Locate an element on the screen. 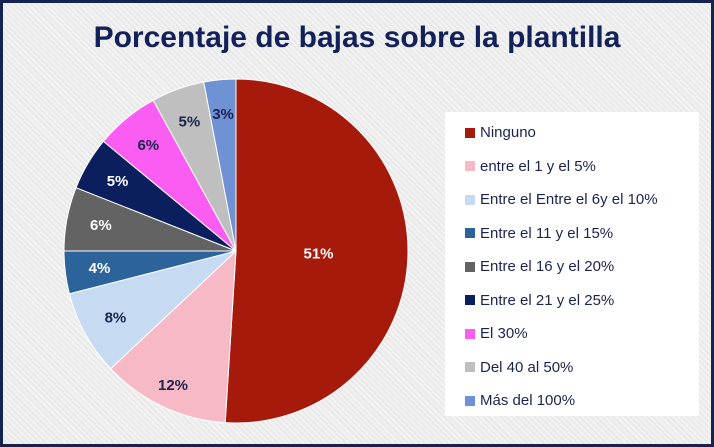 Image resolution: width=714 pixels, height=447 pixels. data-label: 8% is located at coordinates (116, 317).